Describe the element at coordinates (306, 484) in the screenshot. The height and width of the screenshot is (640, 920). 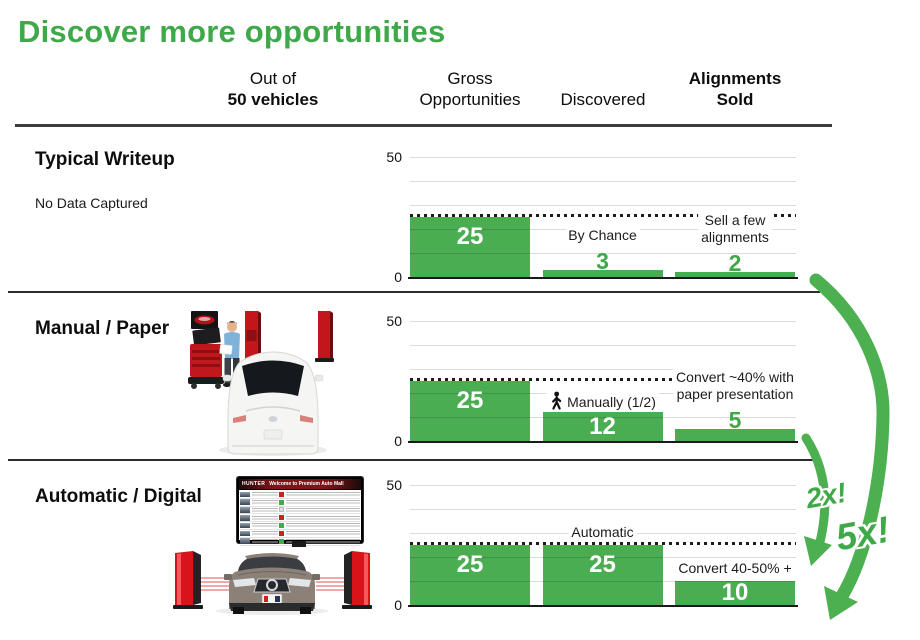
I see `monitor-welcome-text: Welcome to Premium Auto Mall` at that location.